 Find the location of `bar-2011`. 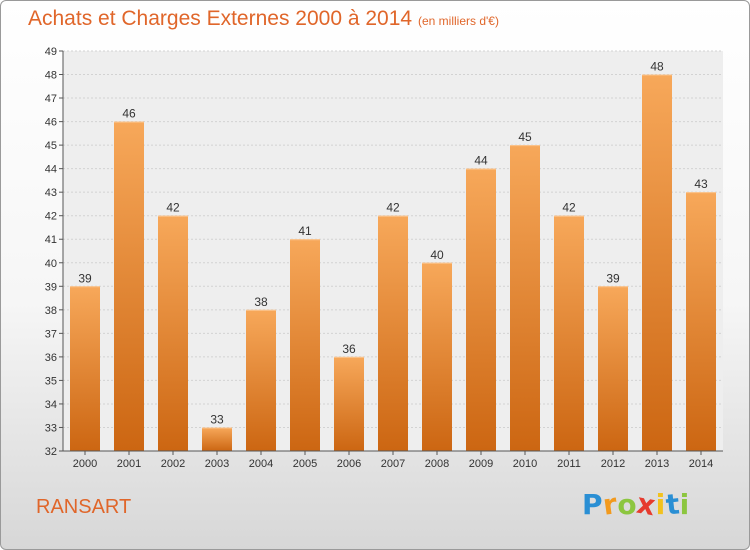

bar-2011 is located at coordinates (569, 333).